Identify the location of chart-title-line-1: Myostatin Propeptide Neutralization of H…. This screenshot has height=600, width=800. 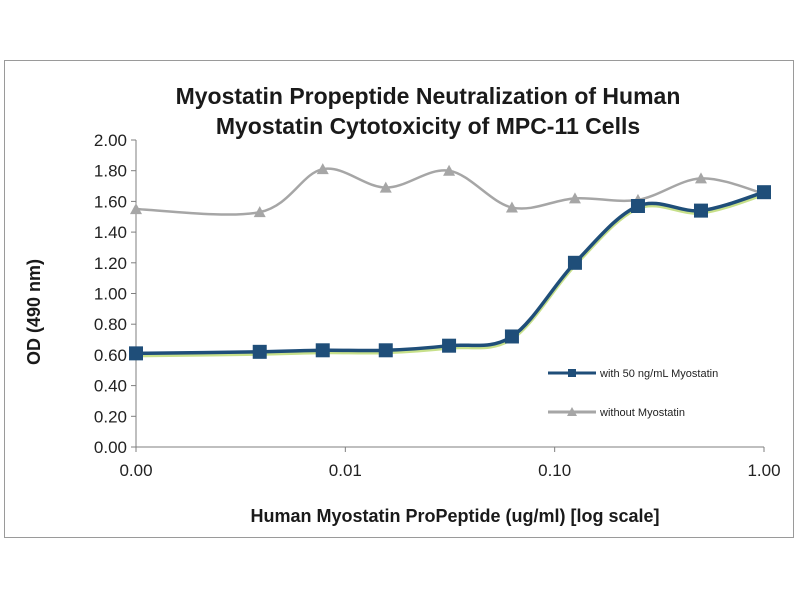
(428, 96).